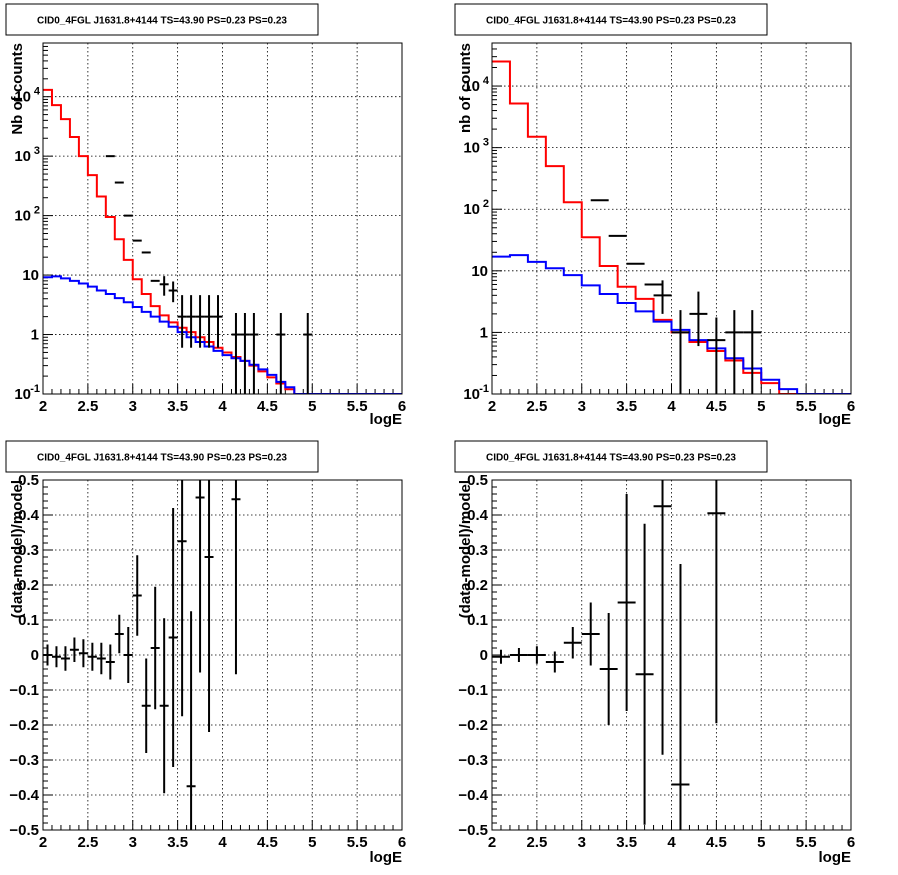  Describe the element at coordinates (671, 842) in the screenshot. I see `x-tick-label: 4` at that location.